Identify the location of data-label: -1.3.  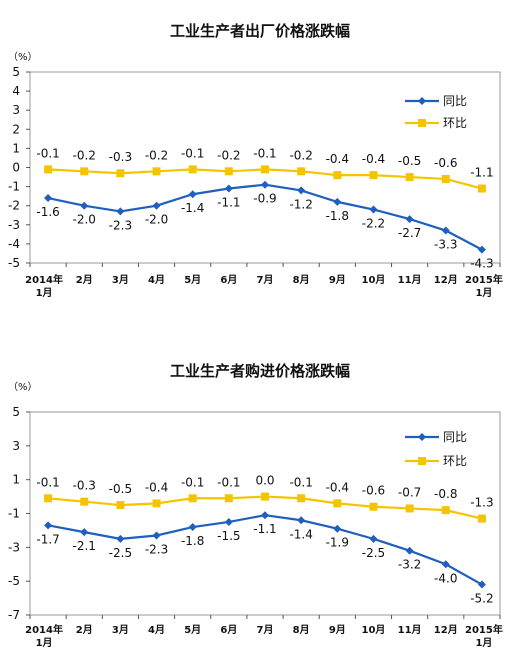
(481, 503).